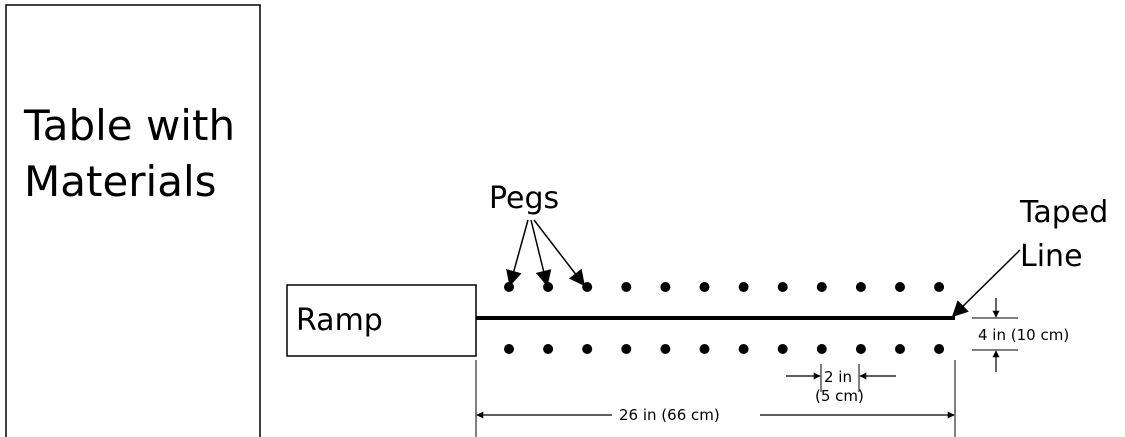 This screenshot has height=437, width=1125. I want to click on peg-spacing-label-cm: (5 cm), so click(839, 396).